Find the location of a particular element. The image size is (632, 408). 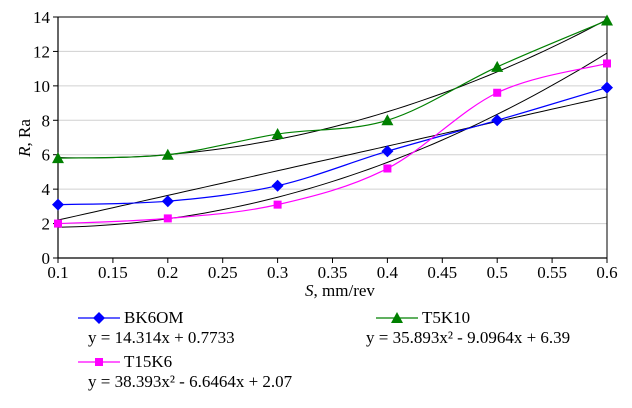

x-tick-label-0.6: 0.6 is located at coordinates (606, 272).